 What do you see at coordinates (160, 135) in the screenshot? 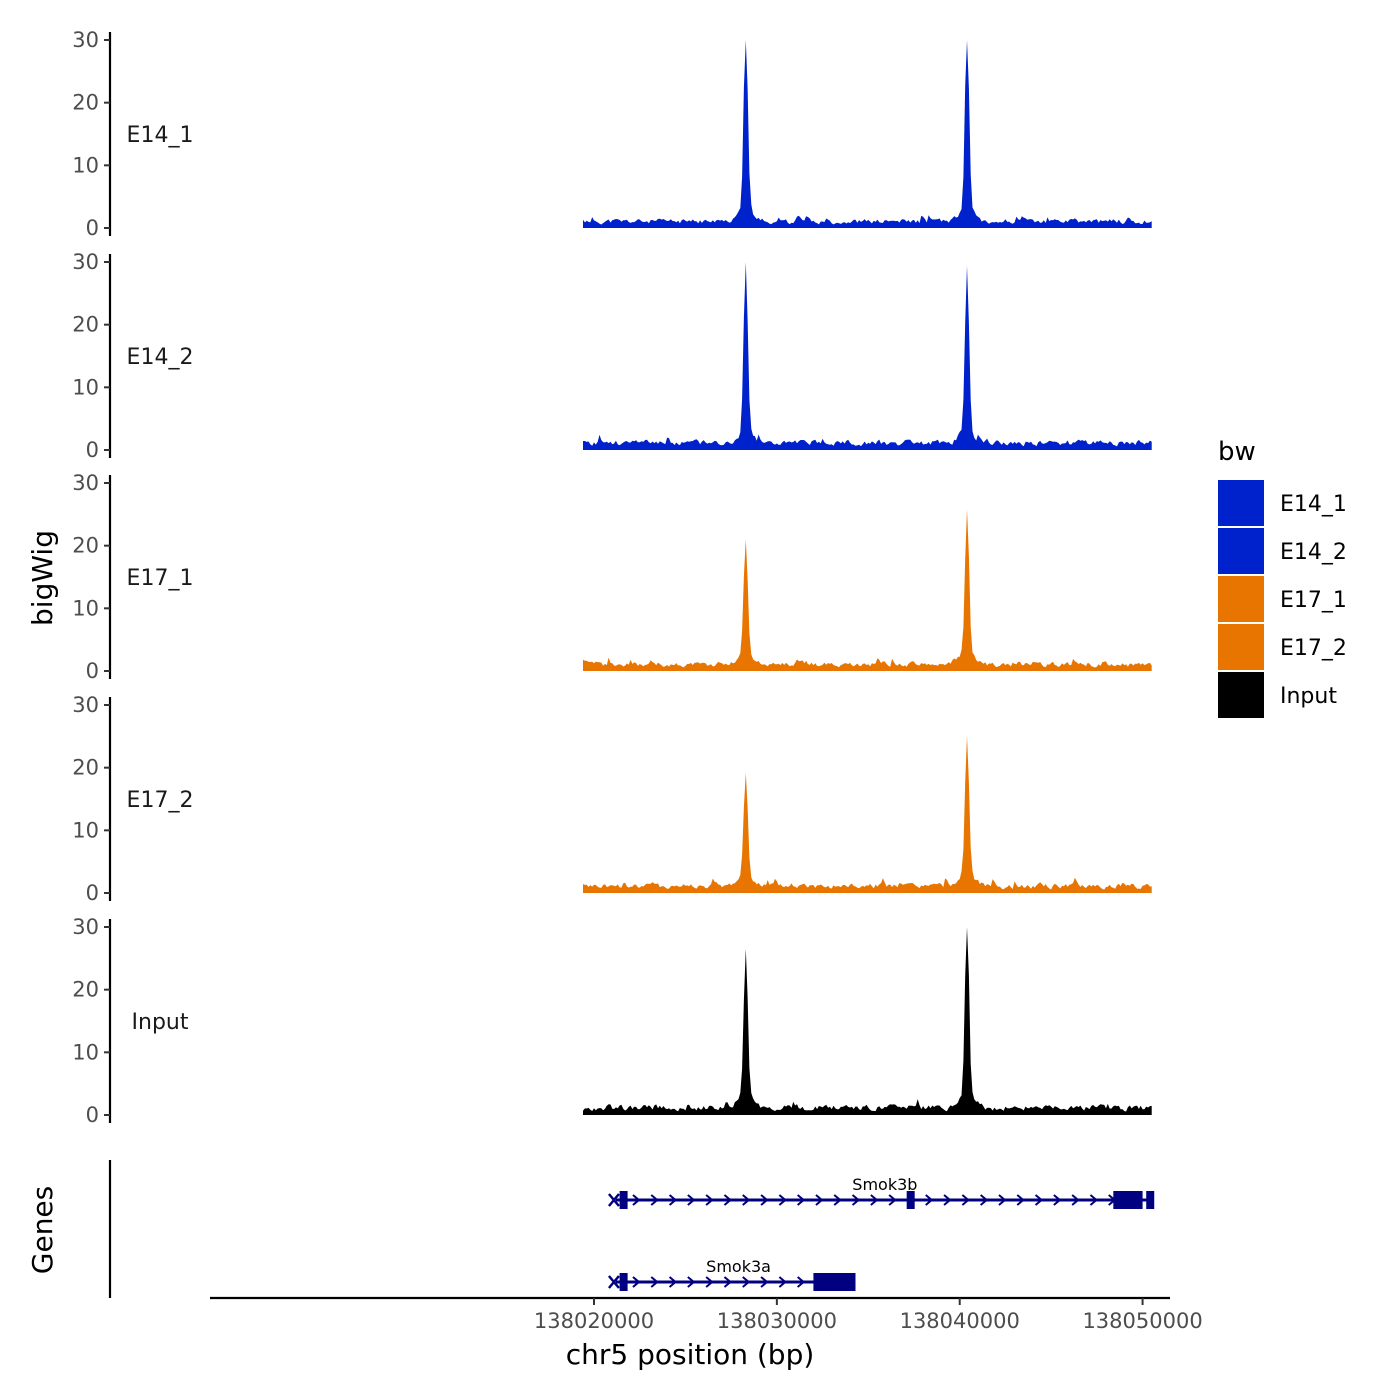
I see `track-label-E14_1: E14_1` at bounding box center [160, 135].